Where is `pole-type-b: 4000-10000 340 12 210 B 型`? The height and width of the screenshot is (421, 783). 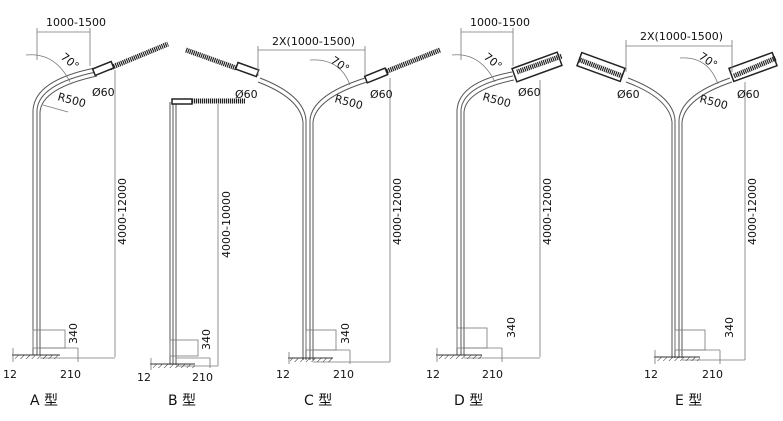
pole-type-b: 4000-10000 340 12 210 B 型 is located at coordinates (191, 253).